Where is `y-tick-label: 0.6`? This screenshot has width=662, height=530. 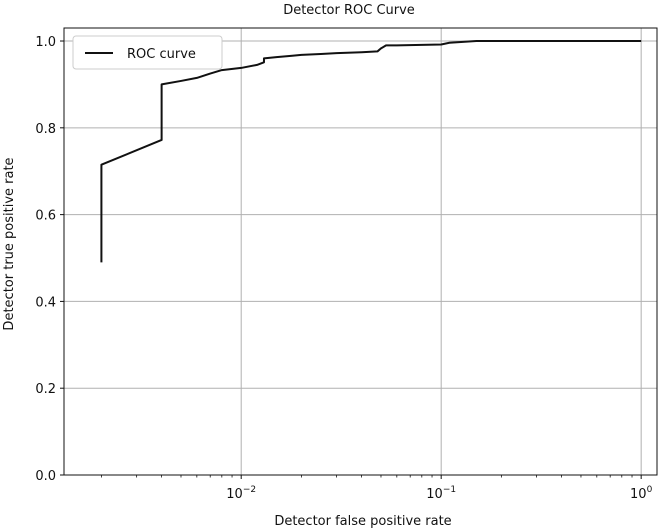
y-tick-label: 0.6 is located at coordinates (45, 216).